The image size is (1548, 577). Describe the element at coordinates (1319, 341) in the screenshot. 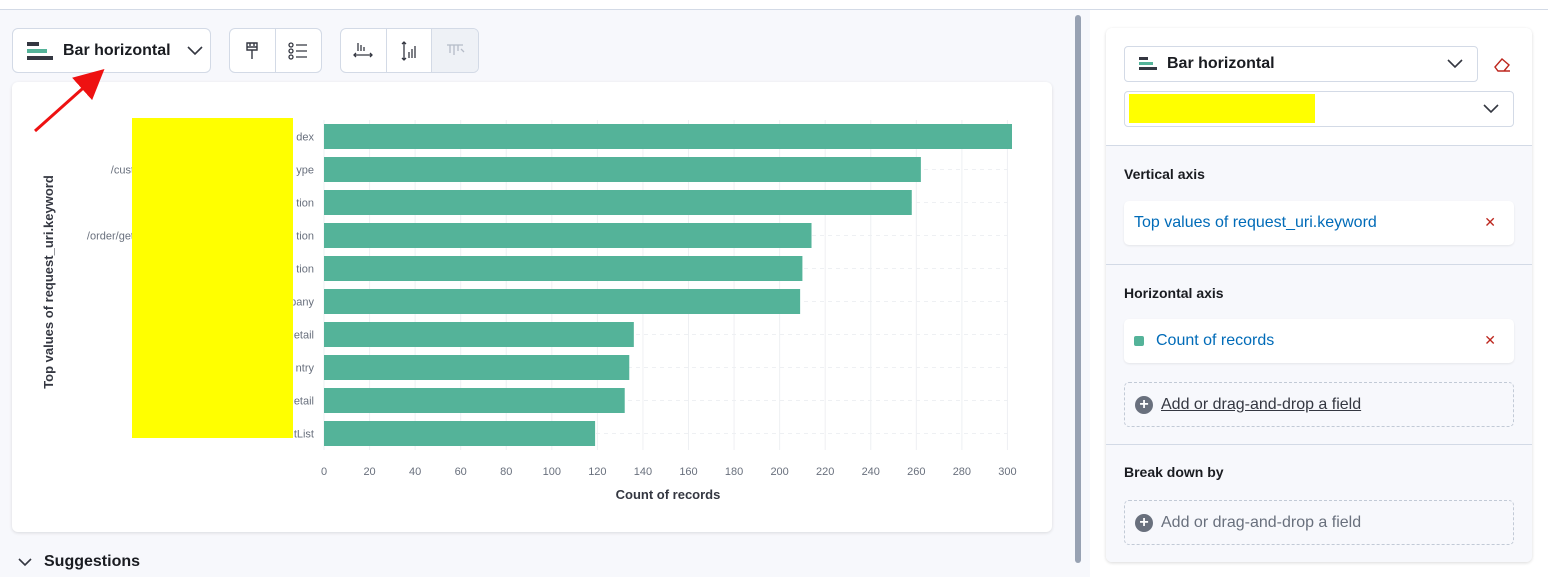

I see `horizontal-axis-dimension: Count of records ✕` at that location.